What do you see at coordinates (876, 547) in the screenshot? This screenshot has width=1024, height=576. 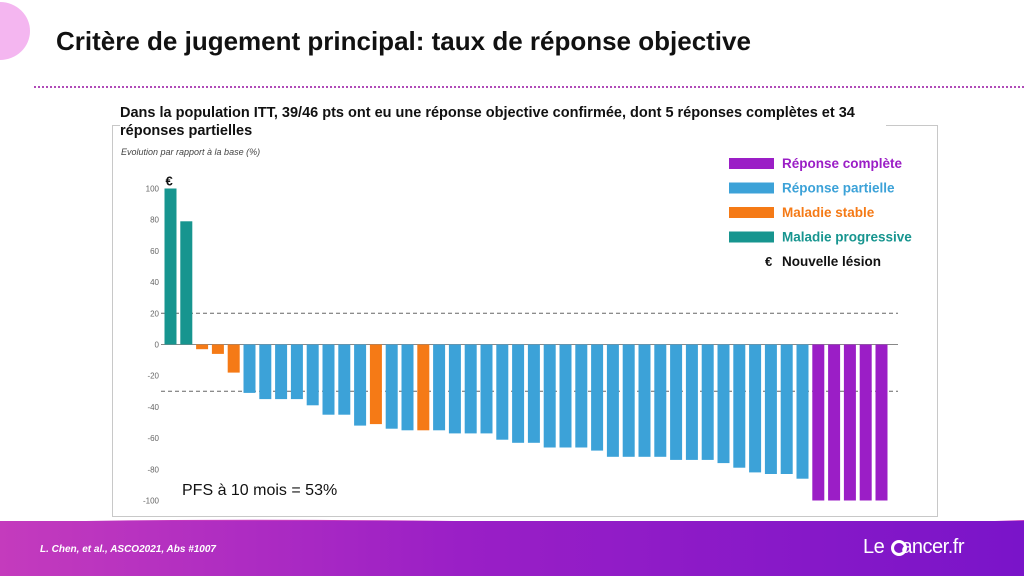 I see `logo-prefix: Le` at bounding box center [876, 547].